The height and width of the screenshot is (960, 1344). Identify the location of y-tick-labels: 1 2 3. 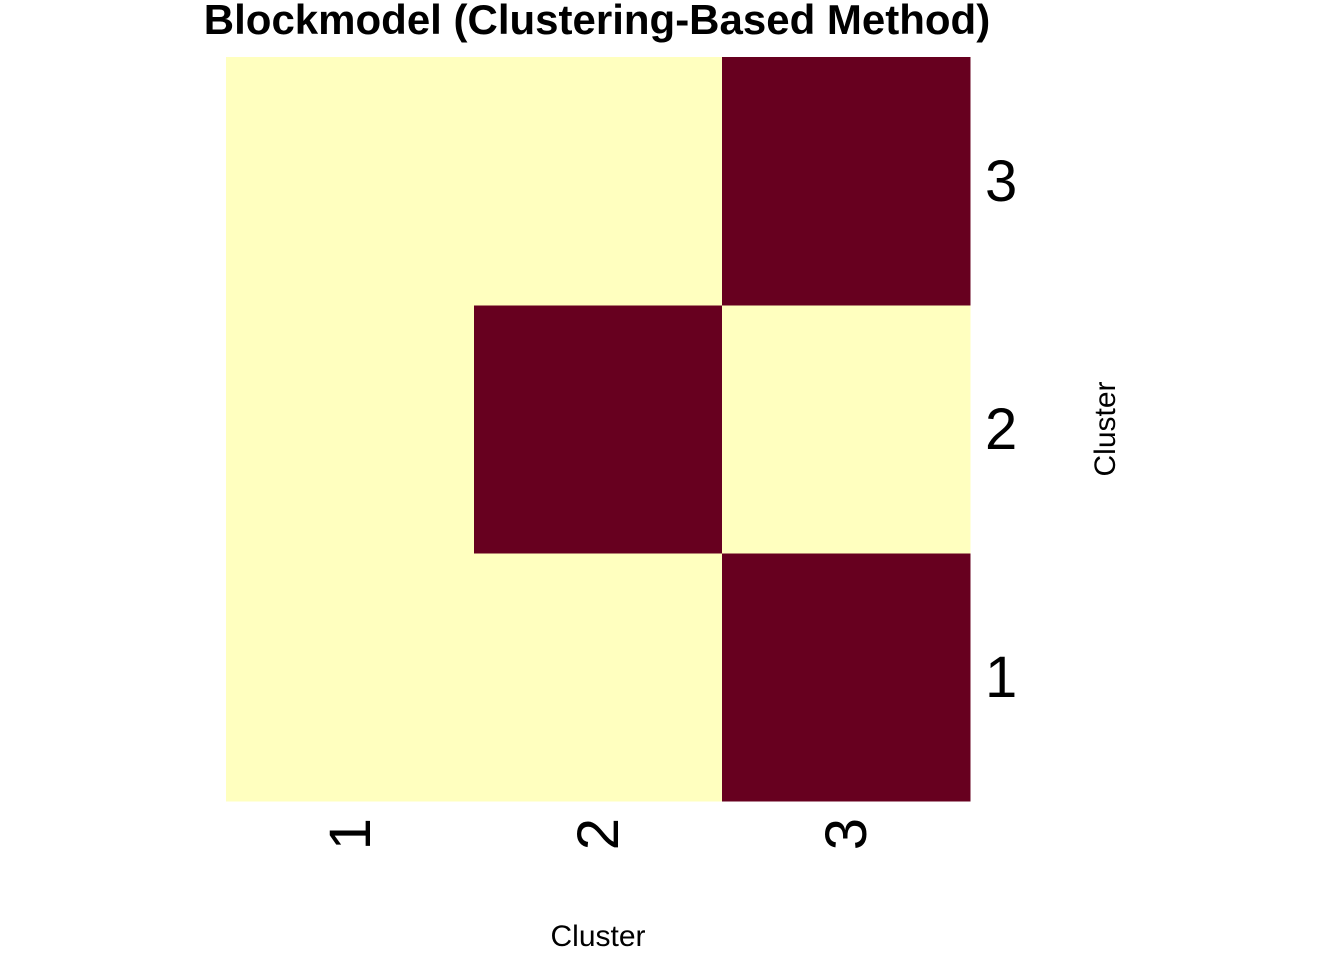
(1001, 429).